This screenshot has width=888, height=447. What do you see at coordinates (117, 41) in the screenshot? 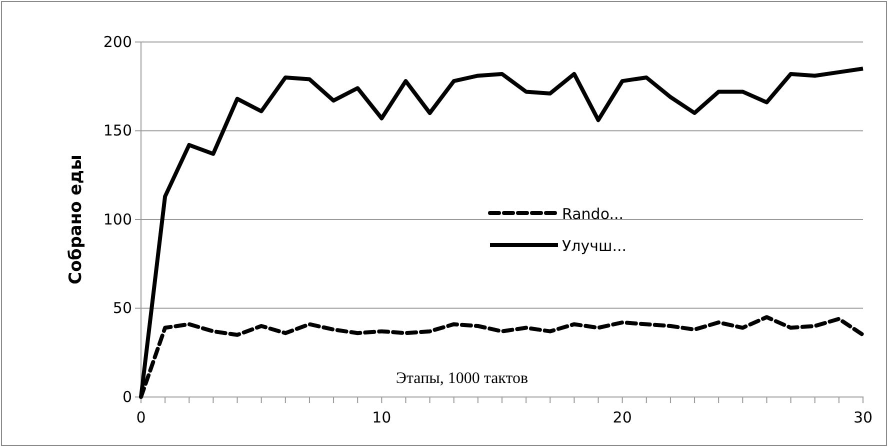
I see `y-tick-label: 200` at bounding box center [117, 41].